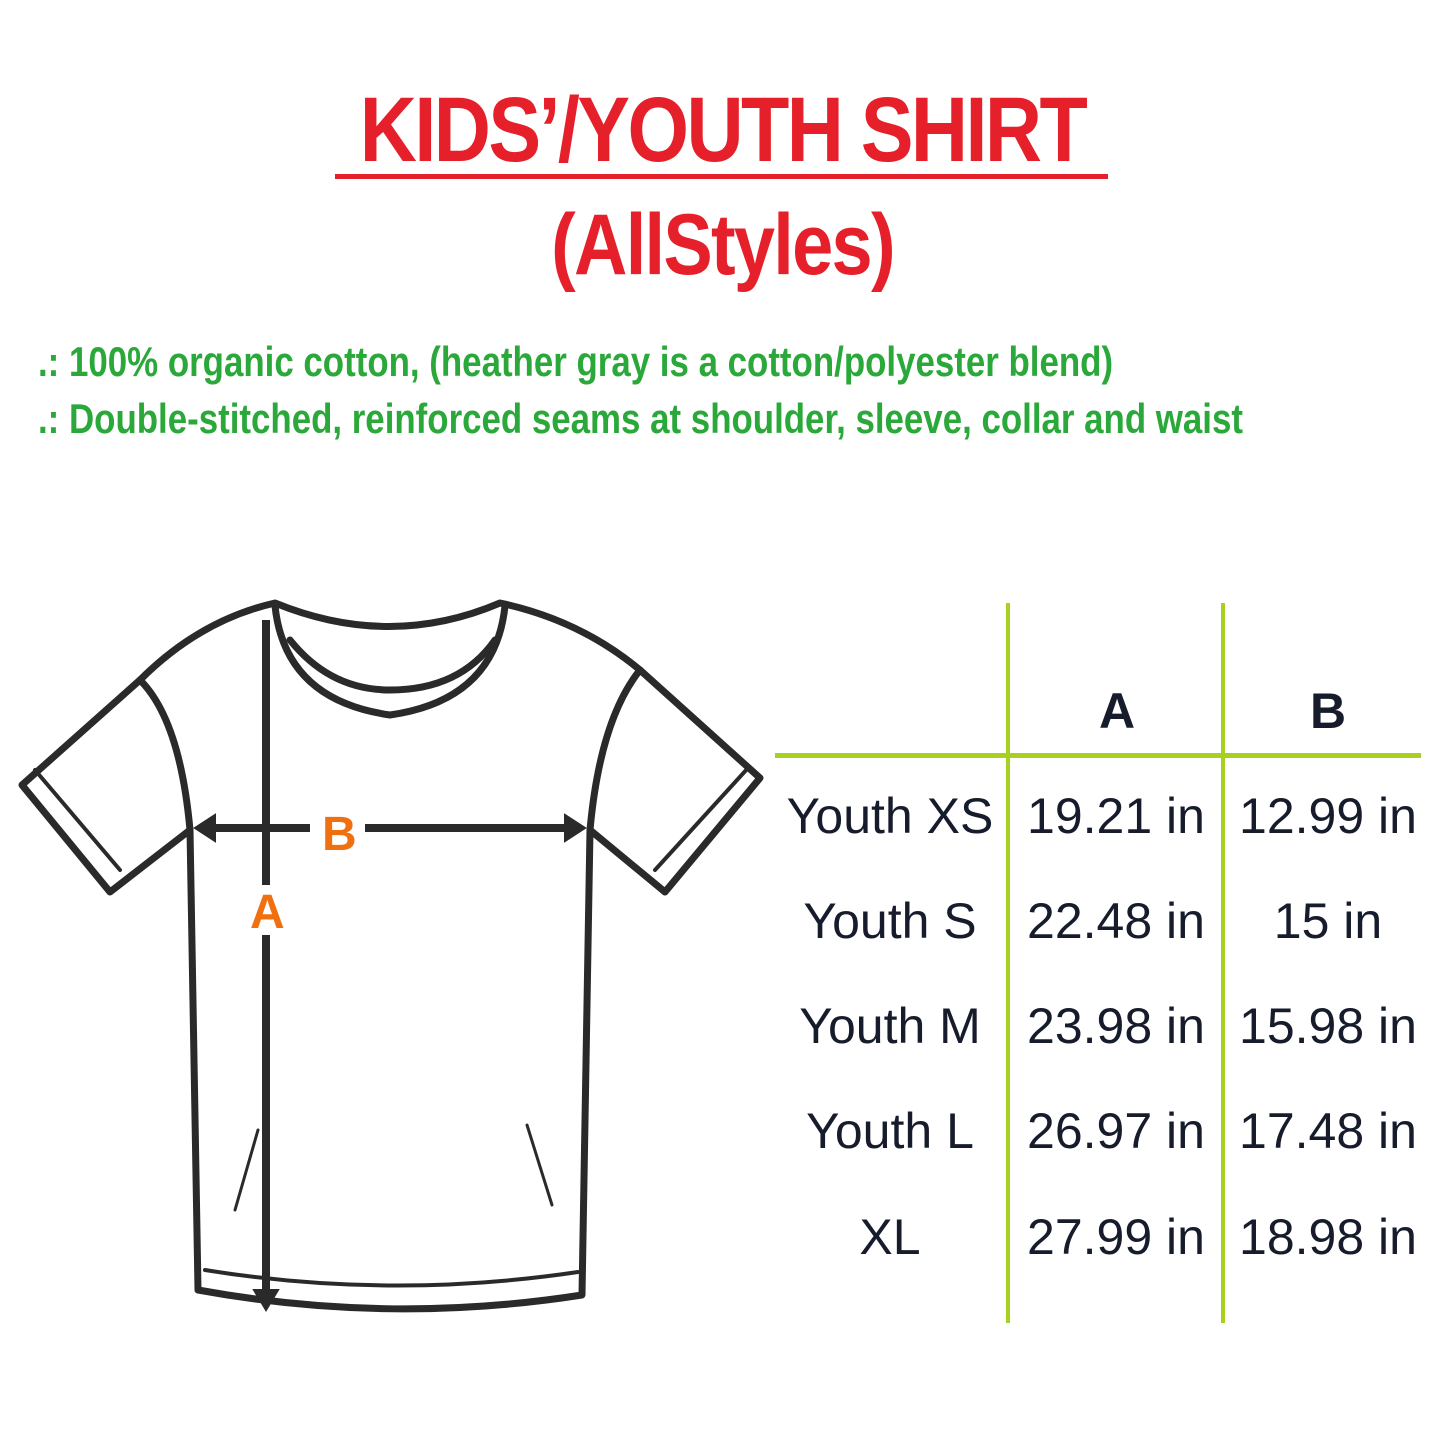 The width and height of the screenshot is (1445, 1445). Describe the element at coordinates (890, 1026) in the screenshot. I see `size-label: Youth M` at that location.